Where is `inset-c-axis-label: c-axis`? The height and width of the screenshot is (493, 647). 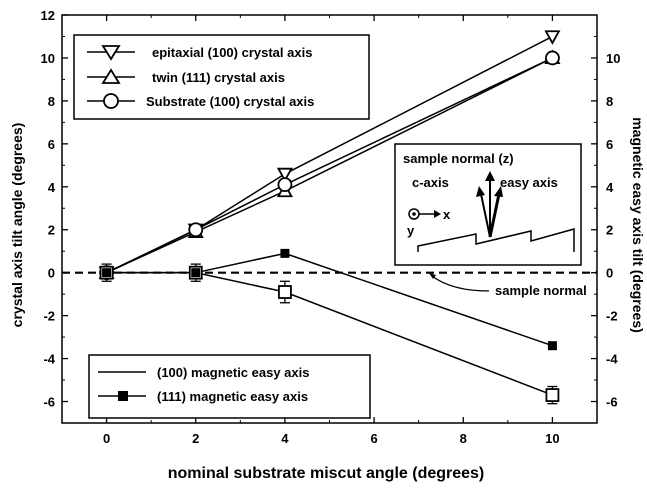 inset-c-axis-label: c-axis is located at coordinates (430, 182).